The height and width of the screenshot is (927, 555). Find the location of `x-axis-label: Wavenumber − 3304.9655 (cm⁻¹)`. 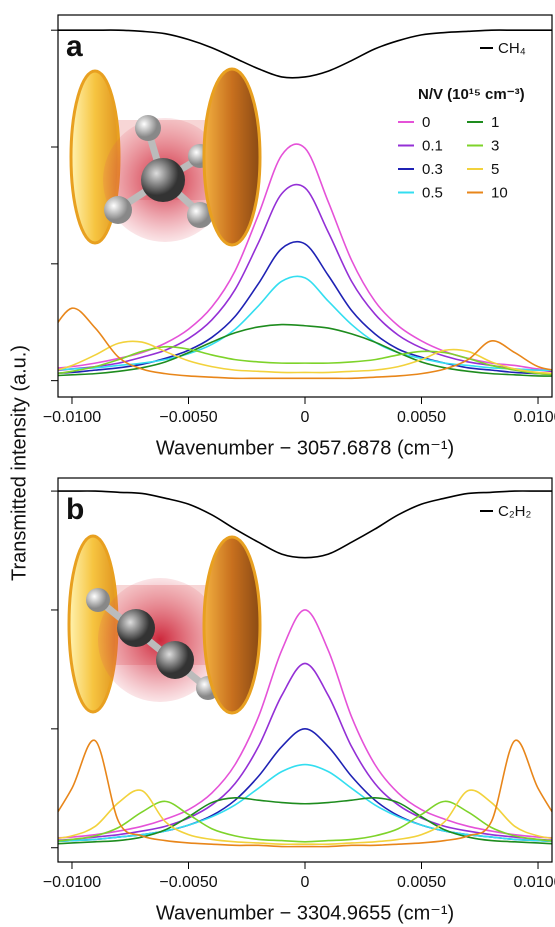

x-axis-label: Wavenumber − 3304.9655 (cm⁻¹) is located at coordinates (305, 913).